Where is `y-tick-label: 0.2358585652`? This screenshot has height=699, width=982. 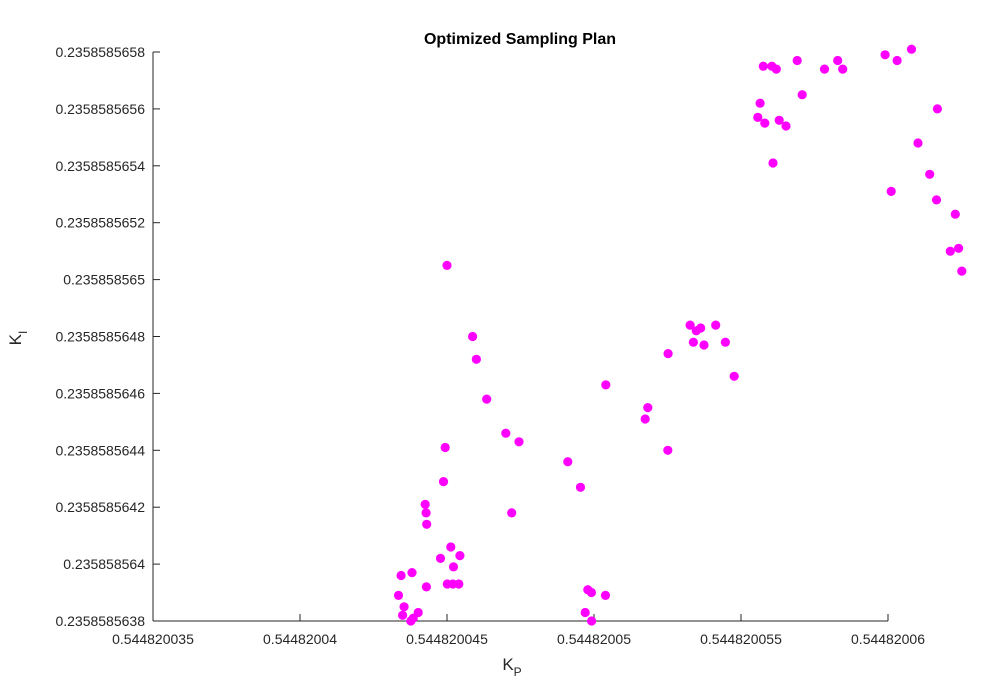
y-tick-label: 0.2358585652 is located at coordinates (100, 223).